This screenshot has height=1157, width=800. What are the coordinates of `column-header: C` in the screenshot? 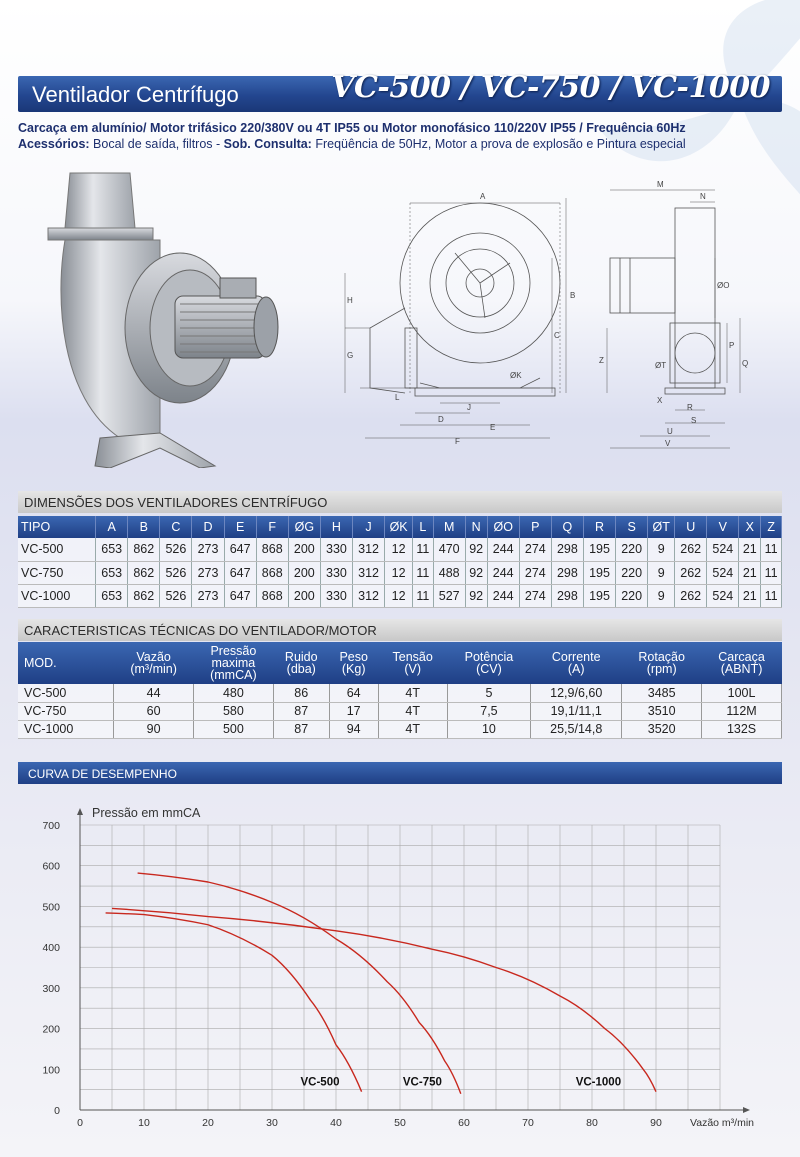 It's located at (176, 527).